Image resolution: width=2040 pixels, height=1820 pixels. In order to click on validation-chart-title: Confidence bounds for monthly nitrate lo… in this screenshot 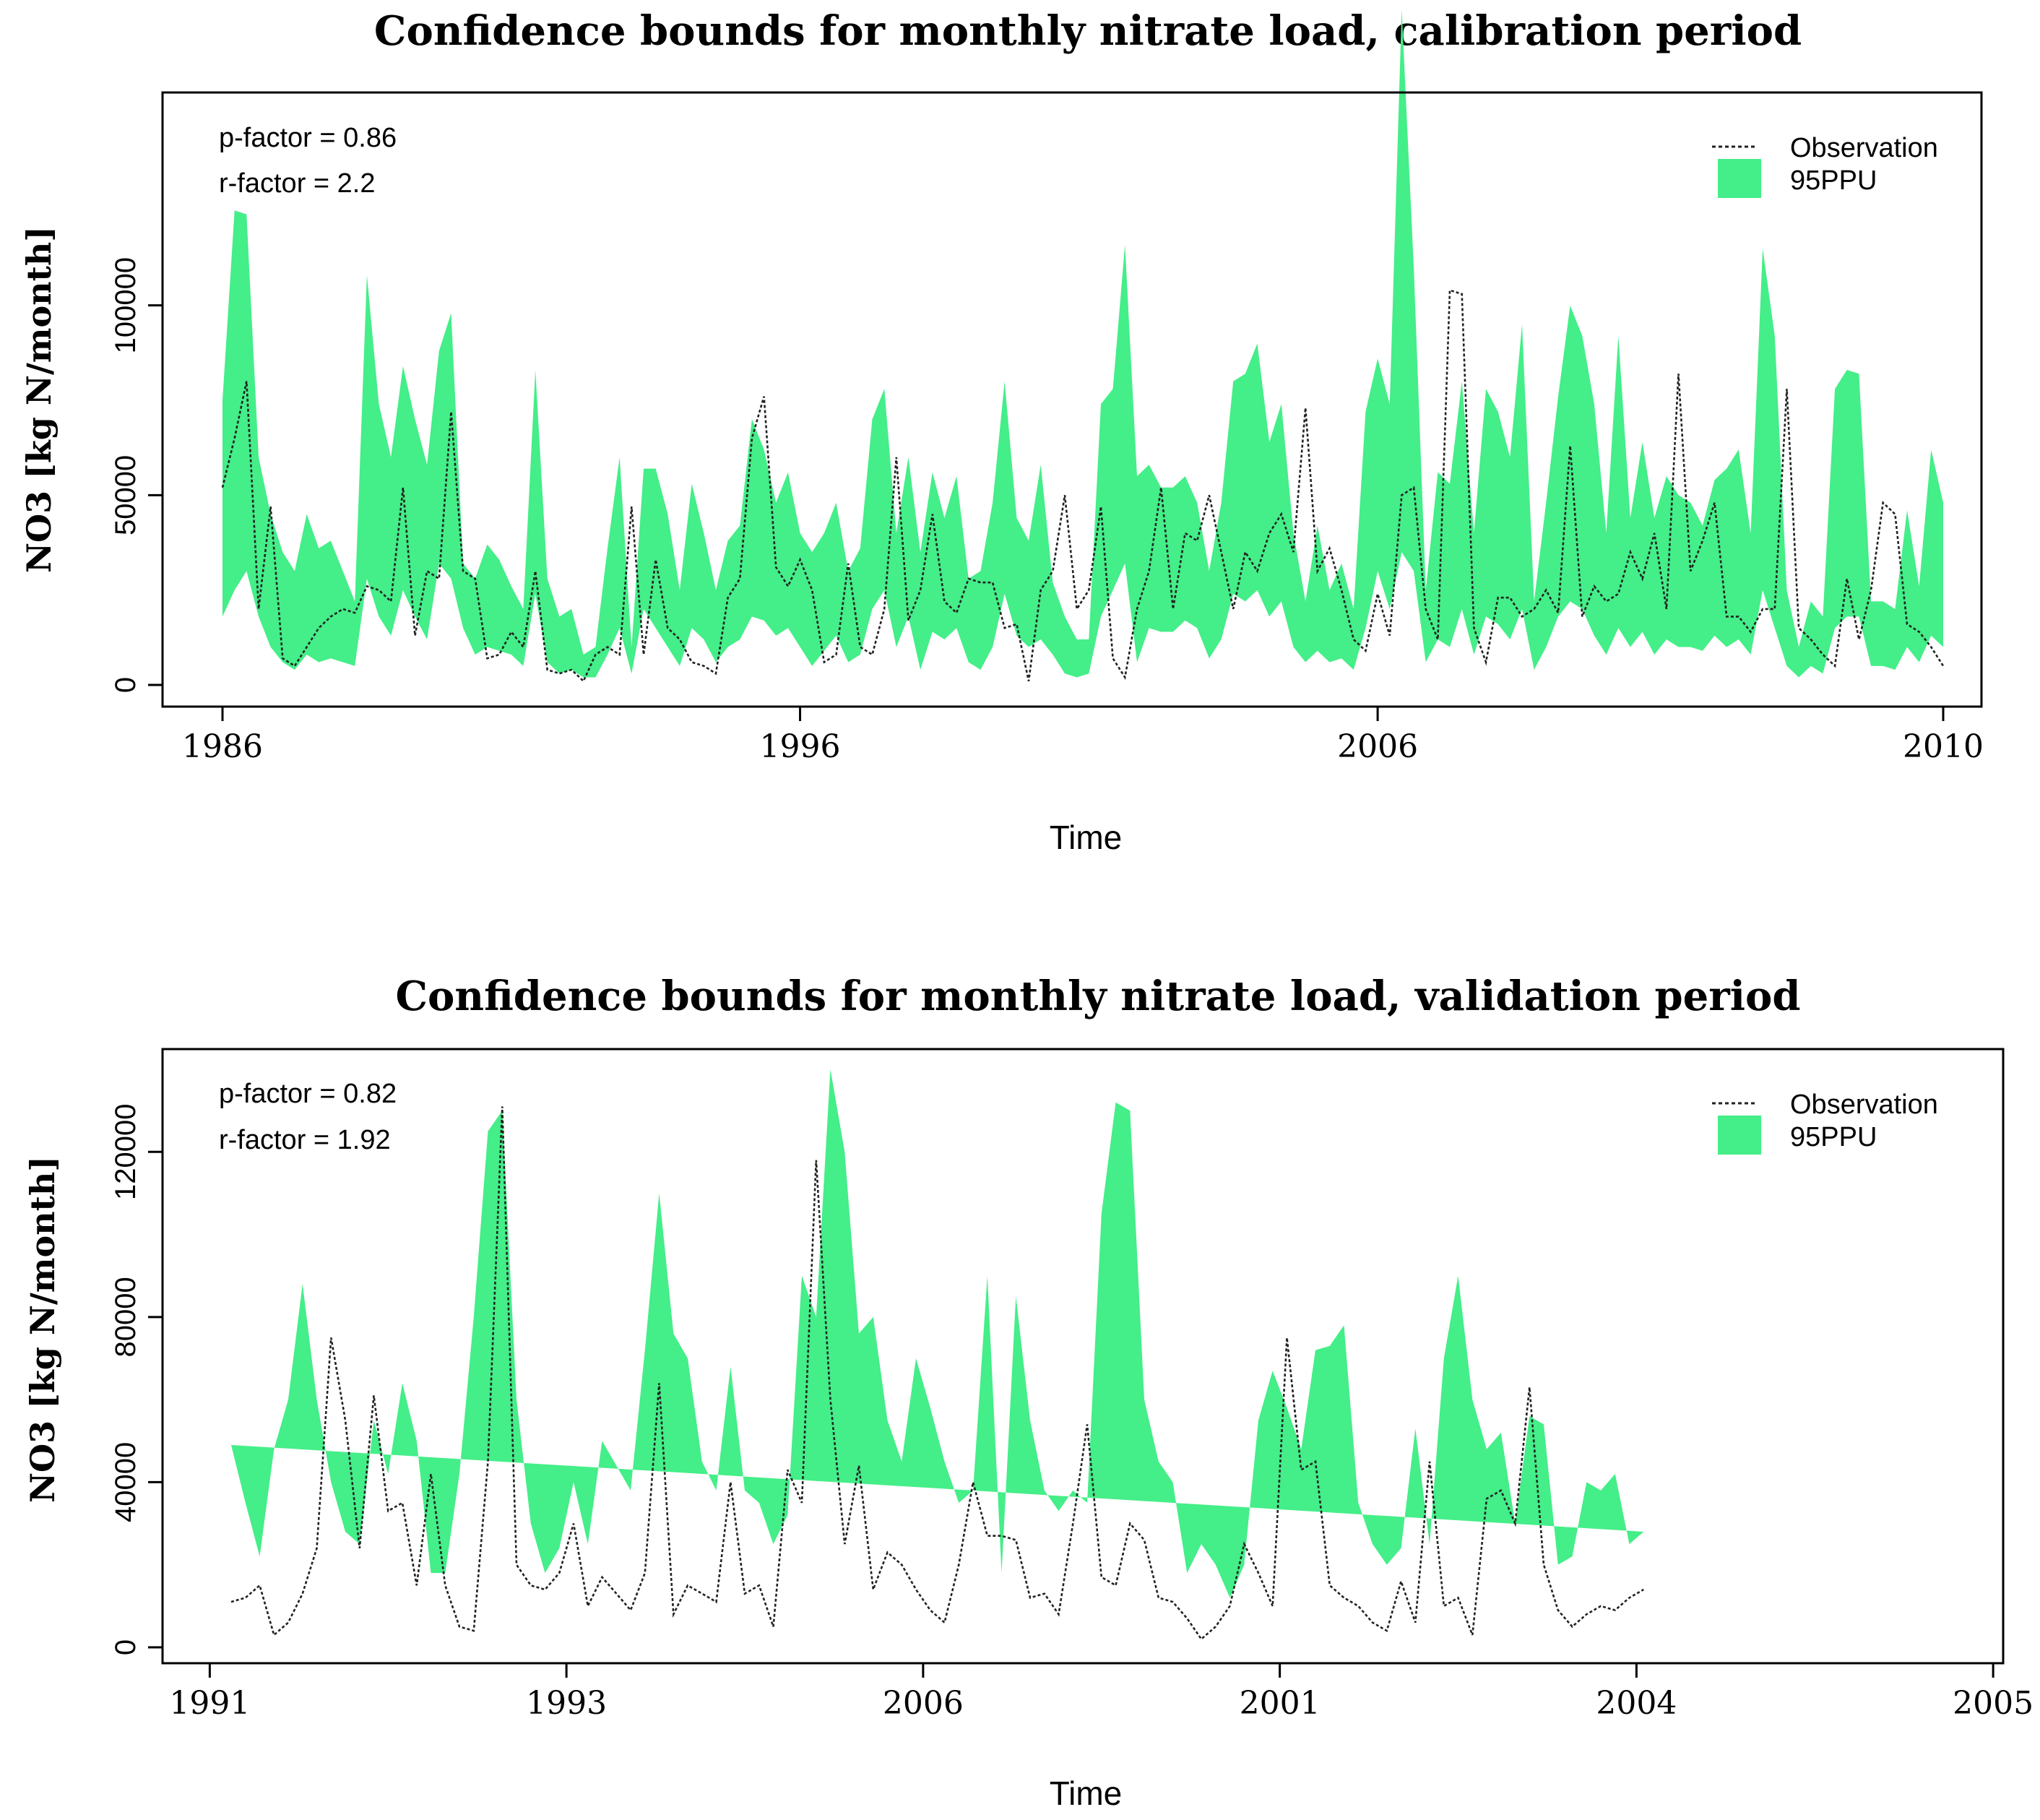, I will do `click(1097, 996)`.